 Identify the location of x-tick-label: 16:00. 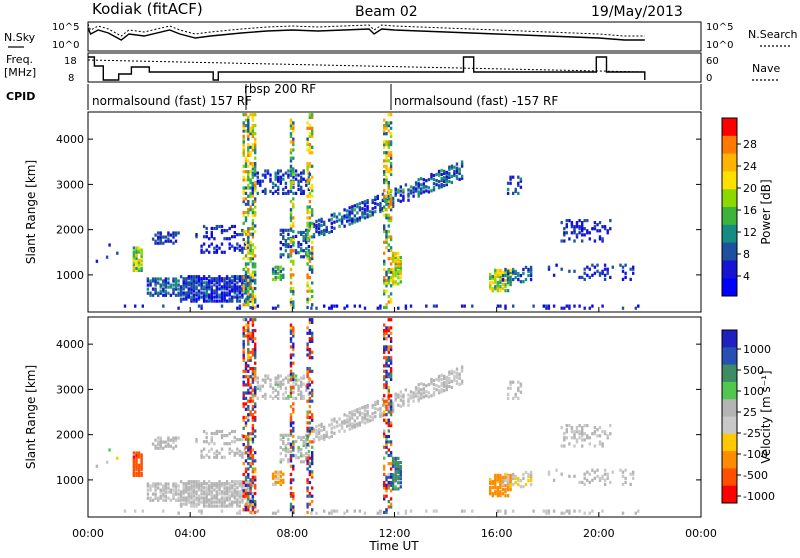
(497, 533).